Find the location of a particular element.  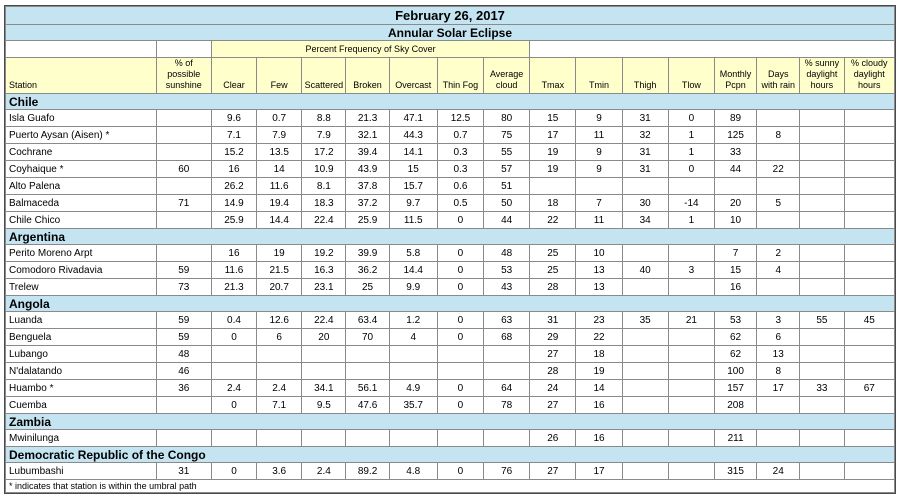

cell-station: Perito Moreno Arpt is located at coordinates (81, 253).